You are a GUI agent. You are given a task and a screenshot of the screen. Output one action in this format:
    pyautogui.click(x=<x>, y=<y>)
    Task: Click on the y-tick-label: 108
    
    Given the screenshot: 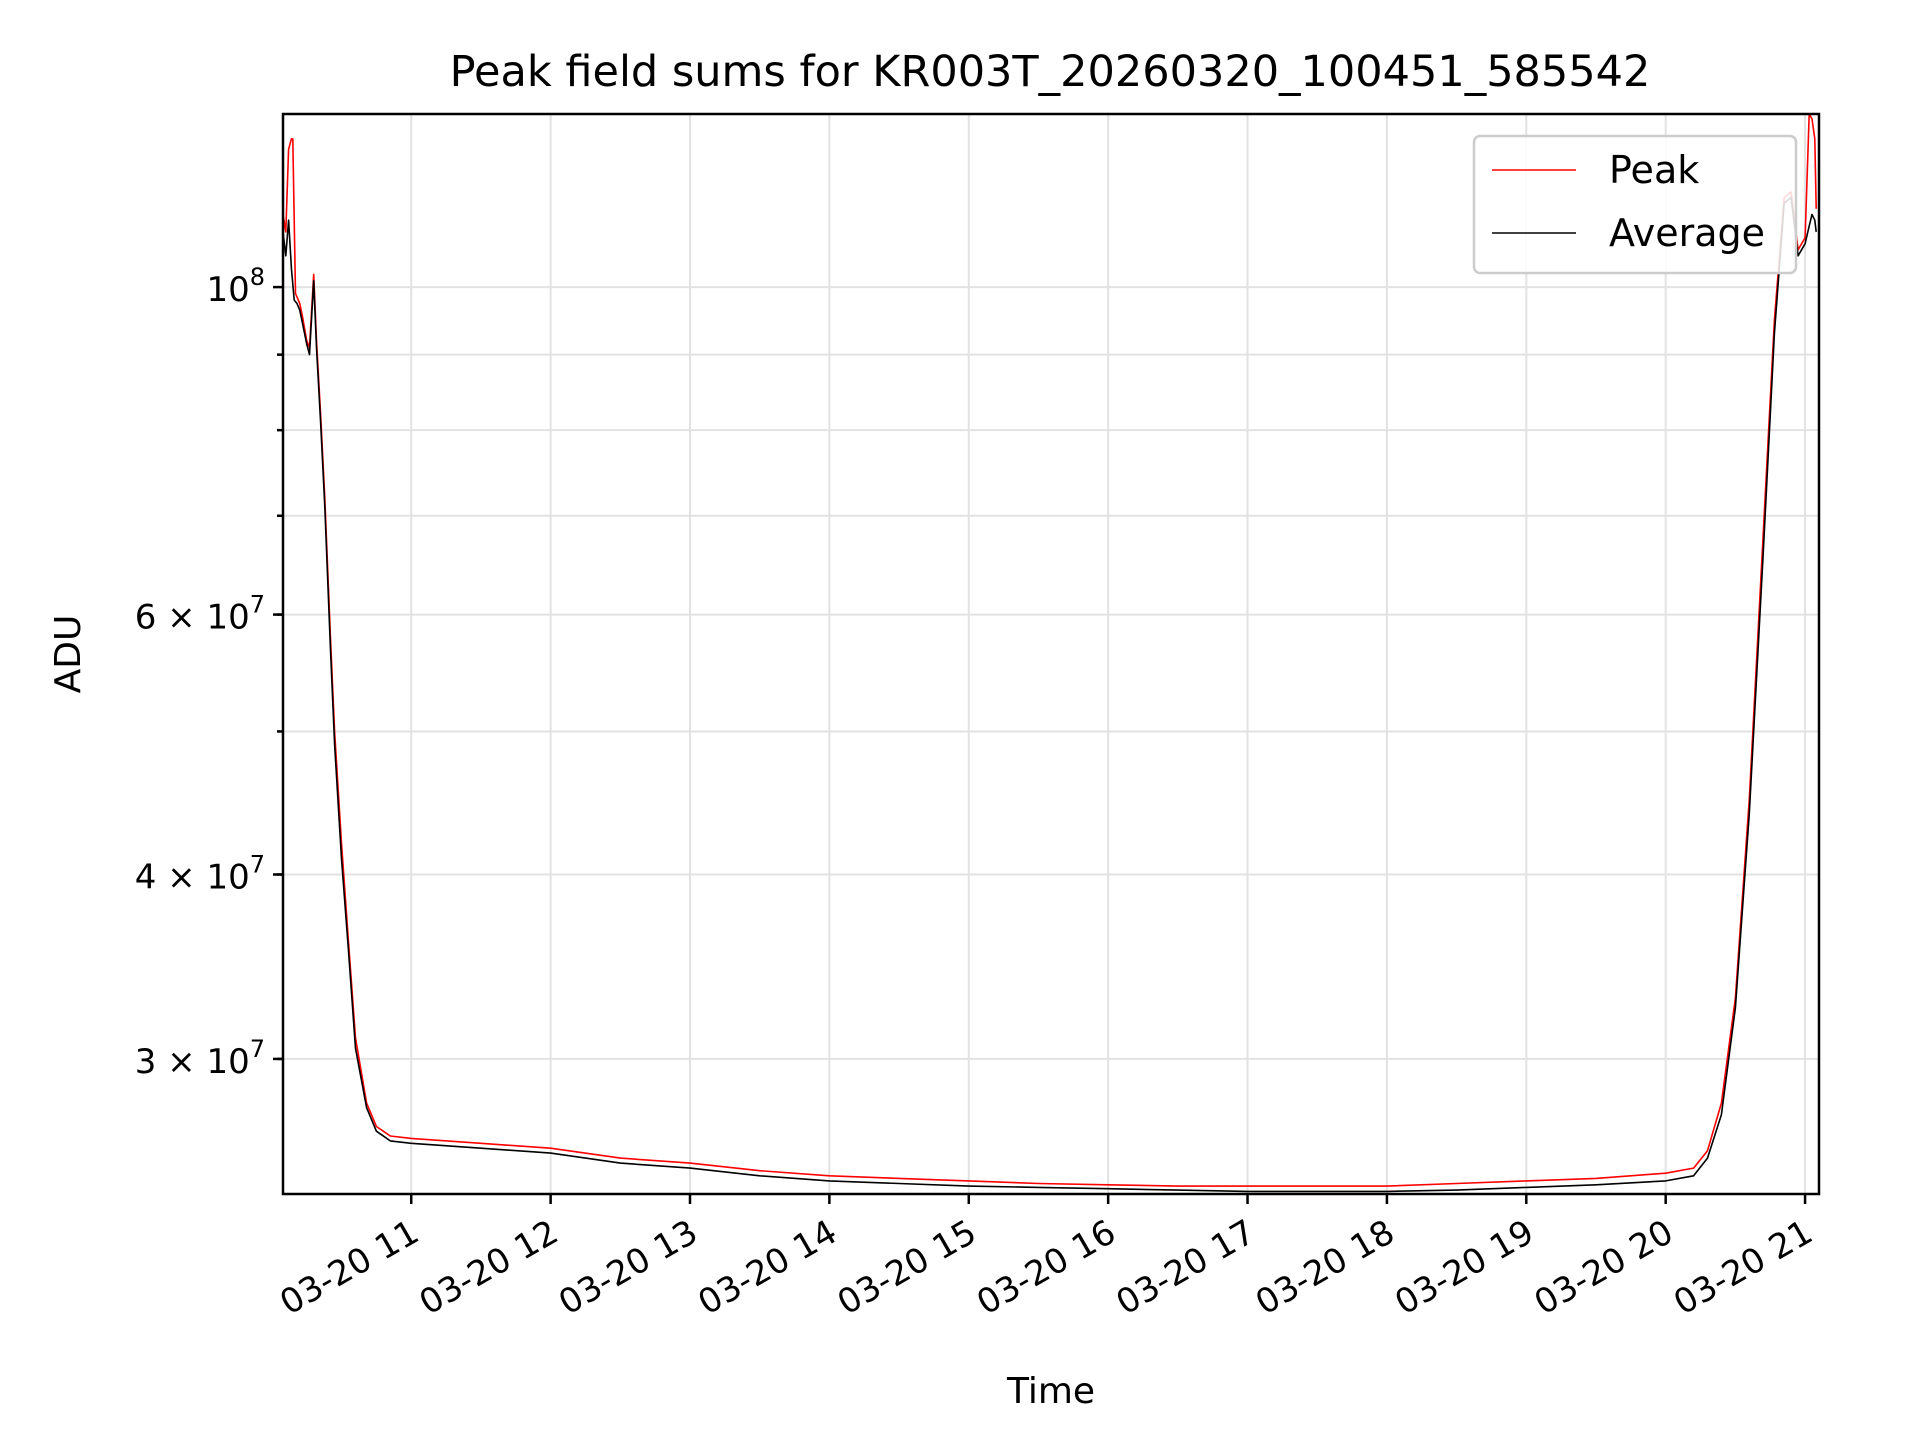 What is the action you would take?
    pyautogui.click(x=235, y=286)
    